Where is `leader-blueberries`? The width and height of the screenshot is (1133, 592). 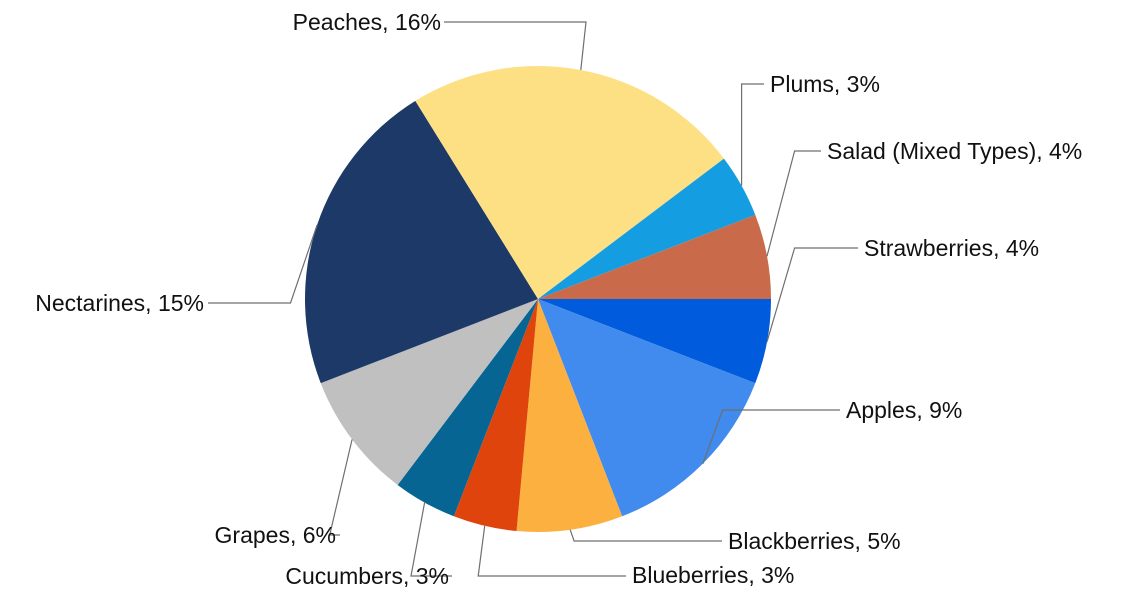 leader-blueberries is located at coordinates (551, 551).